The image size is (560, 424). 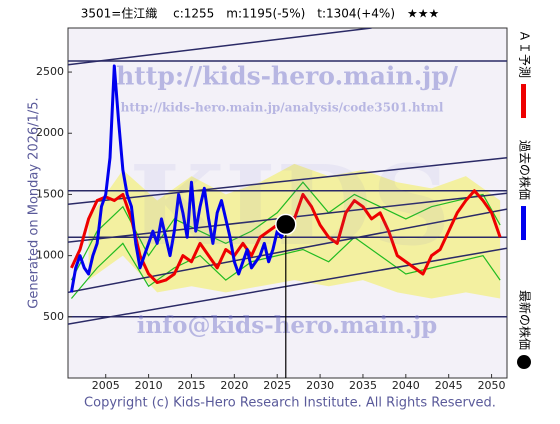 What do you see at coordinates (277, 385) in the screenshot?
I see `x-tick-label: 2025` at bounding box center [277, 385].